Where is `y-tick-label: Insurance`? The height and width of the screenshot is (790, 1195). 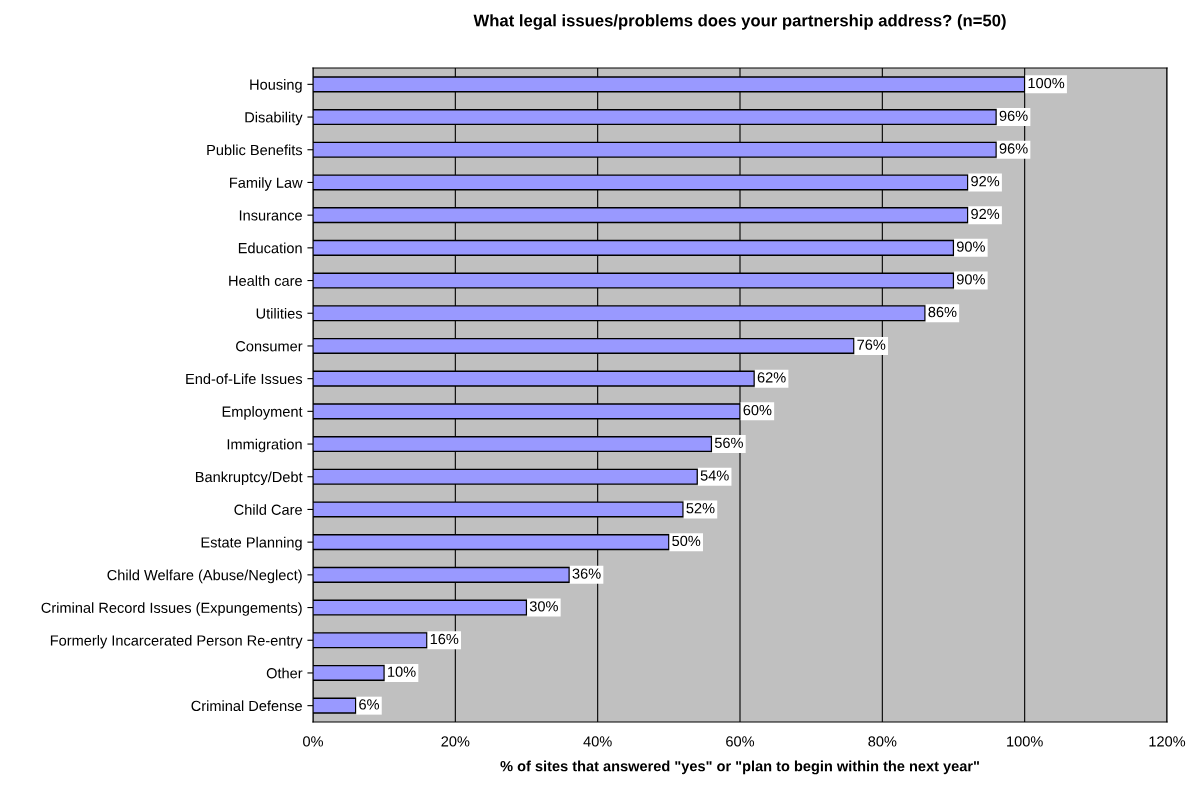 y-tick-label: Insurance is located at coordinates (270, 215).